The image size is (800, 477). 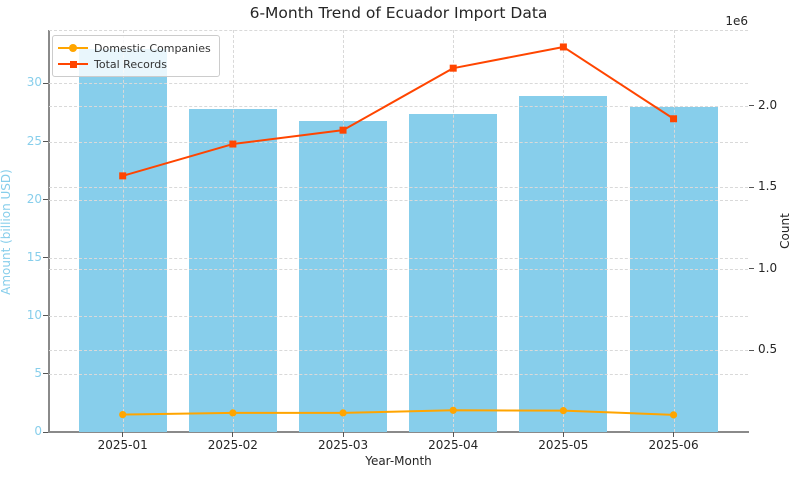 What do you see at coordinates (34, 82) in the screenshot?
I see `tick-label-left-30: 30` at bounding box center [34, 82].